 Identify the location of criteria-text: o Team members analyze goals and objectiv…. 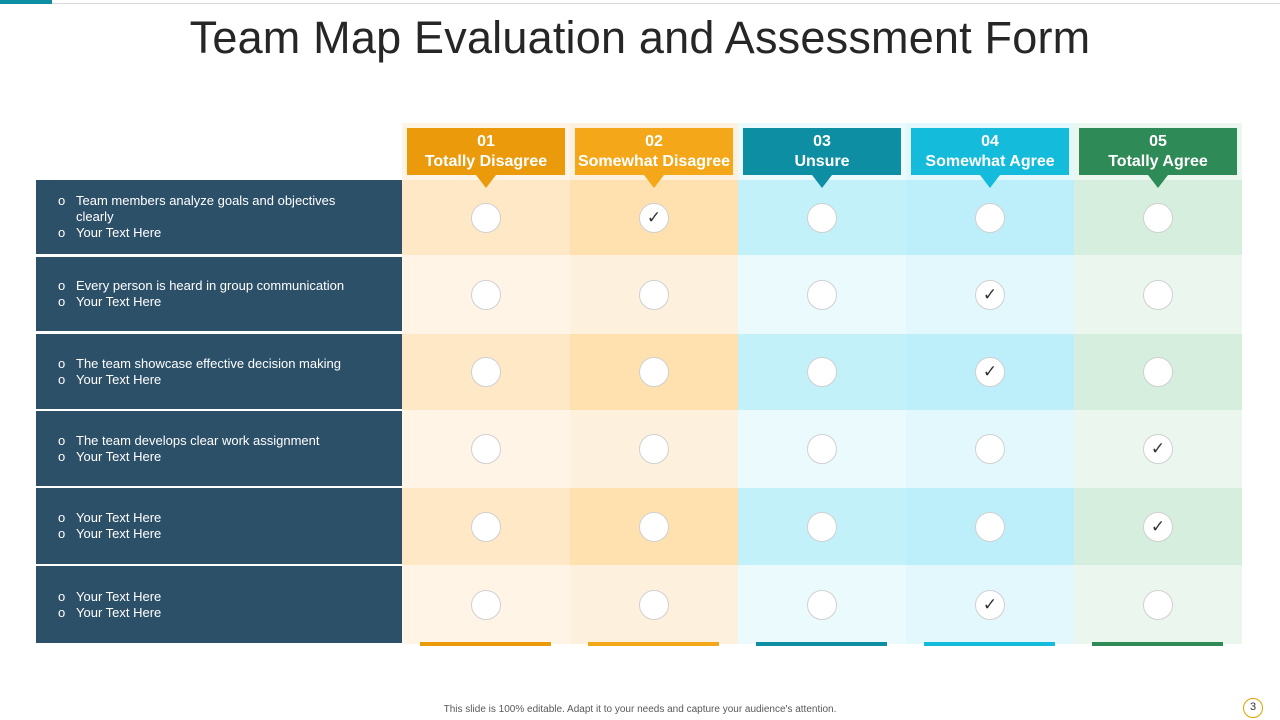
(210, 209).